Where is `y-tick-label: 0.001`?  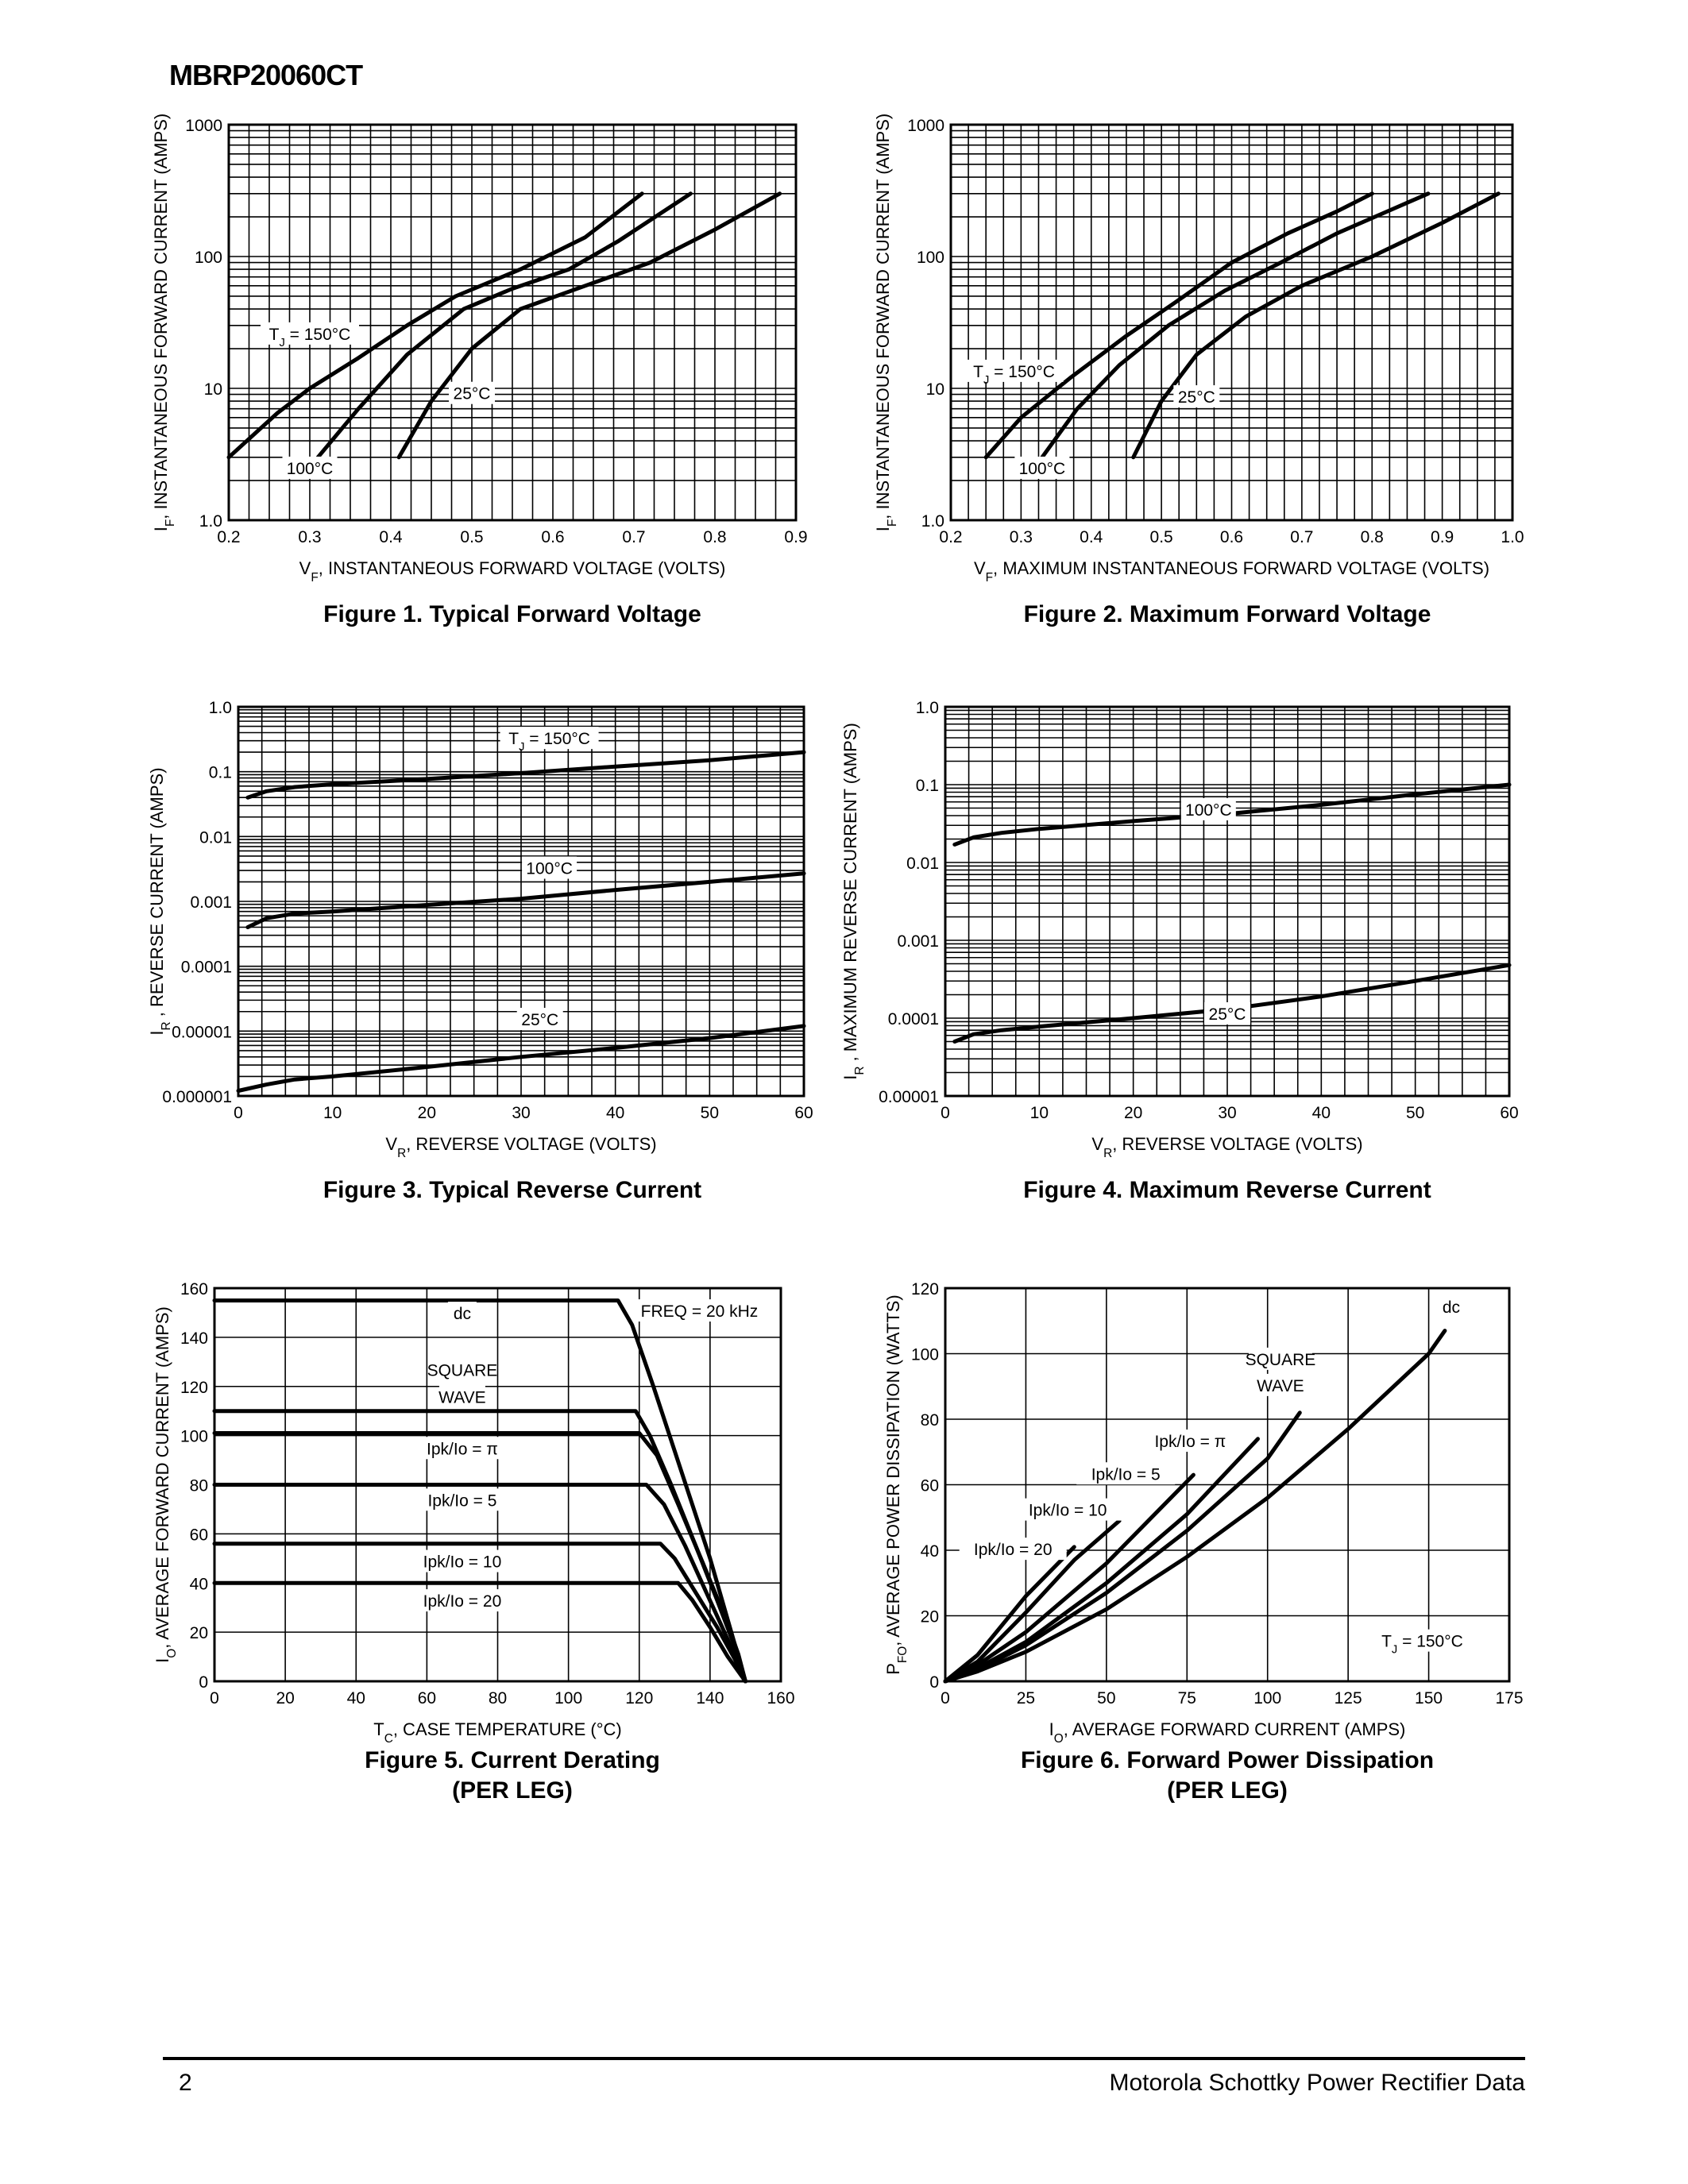
y-tick-label: 0.001 is located at coordinates (918, 942).